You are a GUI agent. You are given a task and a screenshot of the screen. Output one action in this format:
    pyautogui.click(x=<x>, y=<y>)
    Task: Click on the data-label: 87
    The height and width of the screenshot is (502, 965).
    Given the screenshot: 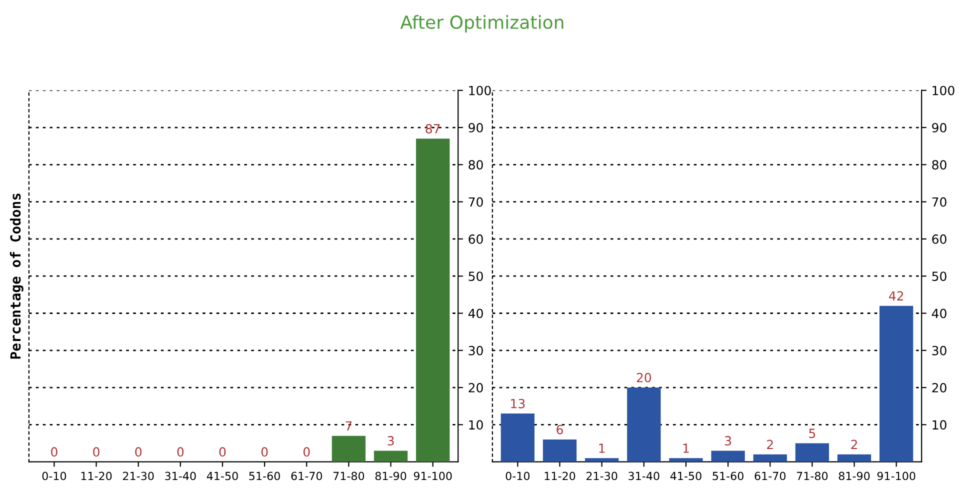 What is the action you would take?
    pyautogui.click(x=433, y=129)
    